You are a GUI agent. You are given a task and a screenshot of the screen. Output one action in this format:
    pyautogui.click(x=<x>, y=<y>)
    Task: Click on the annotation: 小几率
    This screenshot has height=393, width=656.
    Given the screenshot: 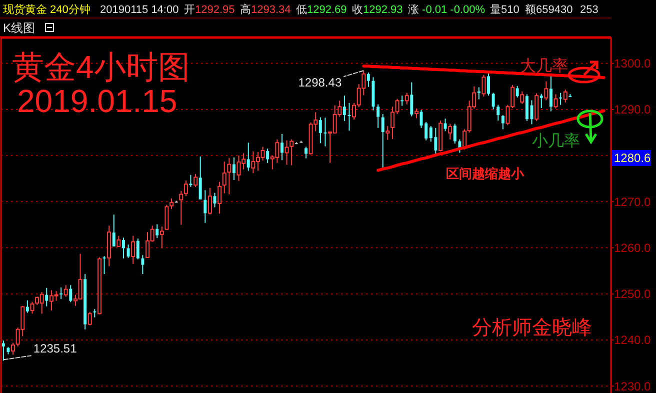 What is the action you would take?
    pyautogui.click(x=556, y=141)
    